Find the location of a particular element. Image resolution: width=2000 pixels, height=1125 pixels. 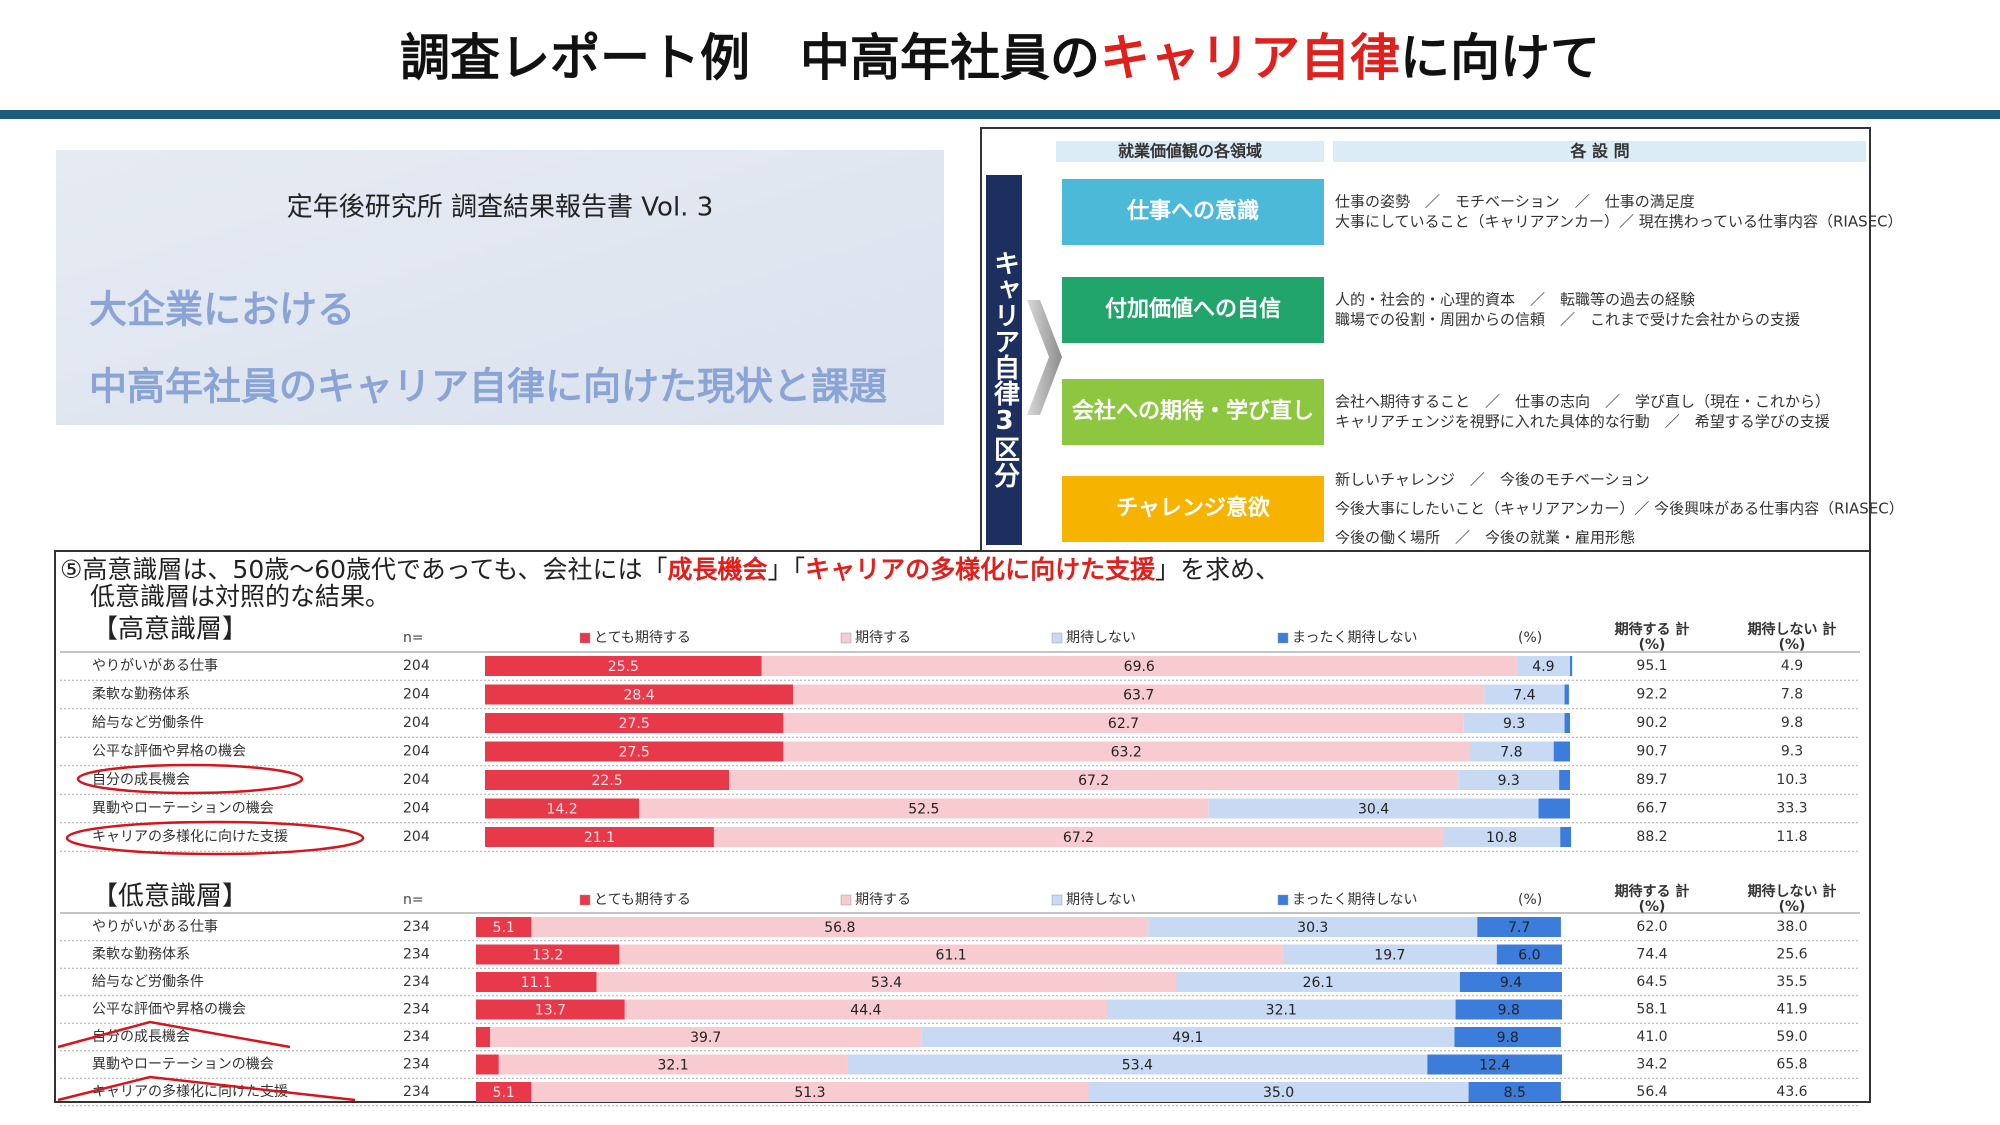

total-header: (%) is located at coordinates (1652, 645).